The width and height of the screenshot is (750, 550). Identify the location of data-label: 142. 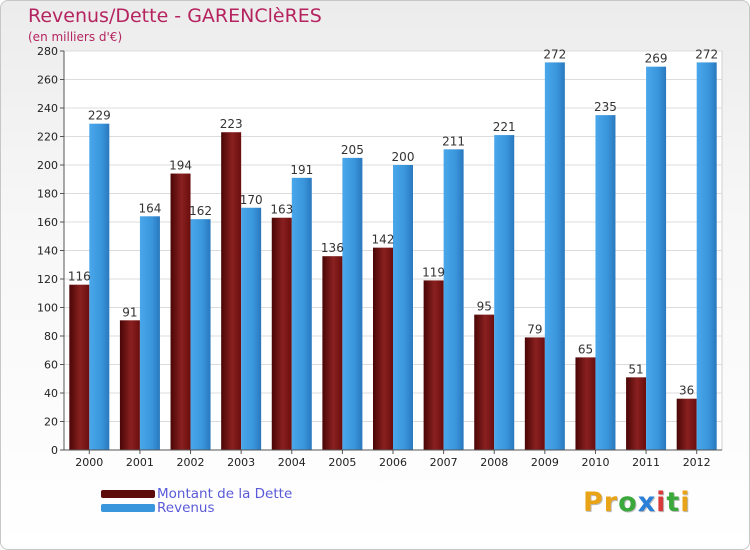
(383, 240).